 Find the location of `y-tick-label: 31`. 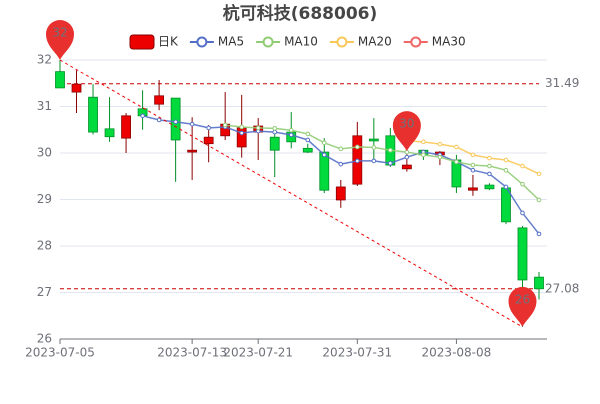

y-tick-label: 31 is located at coordinates (44, 106).